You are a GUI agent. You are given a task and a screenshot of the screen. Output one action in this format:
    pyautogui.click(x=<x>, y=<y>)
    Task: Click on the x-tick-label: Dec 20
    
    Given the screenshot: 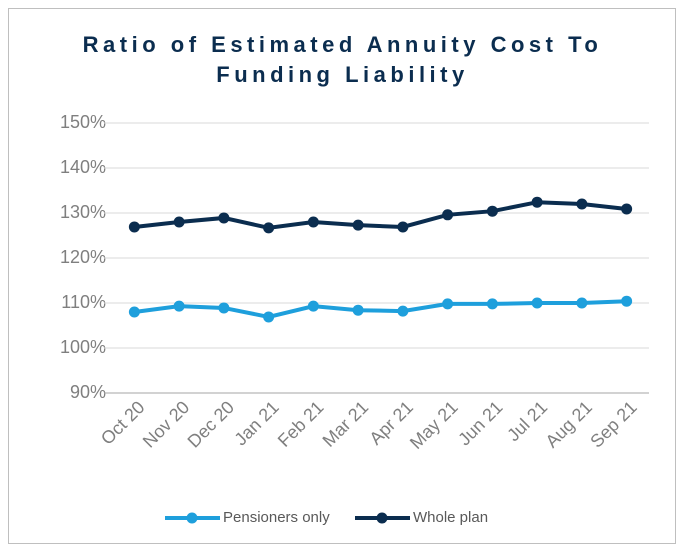 What is the action you would take?
    pyautogui.click(x=211, y=424)
    